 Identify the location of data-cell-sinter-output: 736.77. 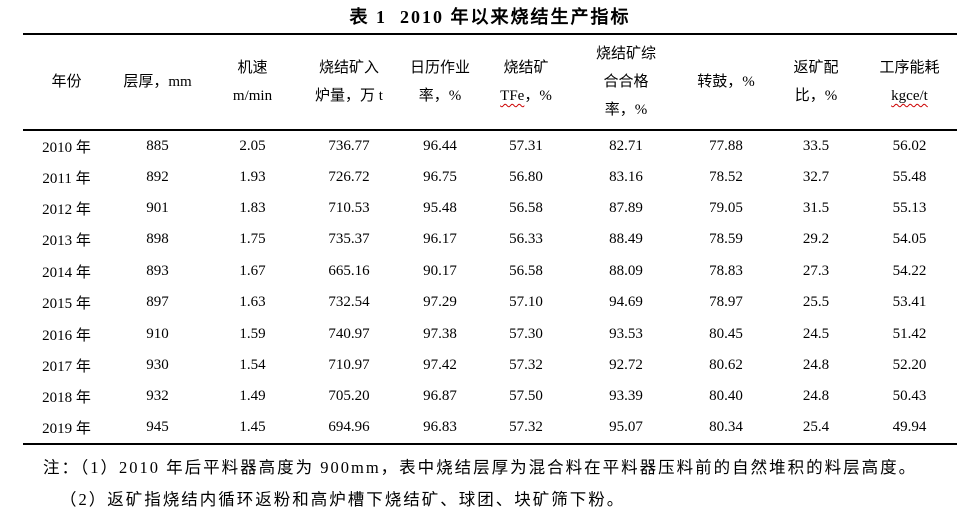
(349, 145).